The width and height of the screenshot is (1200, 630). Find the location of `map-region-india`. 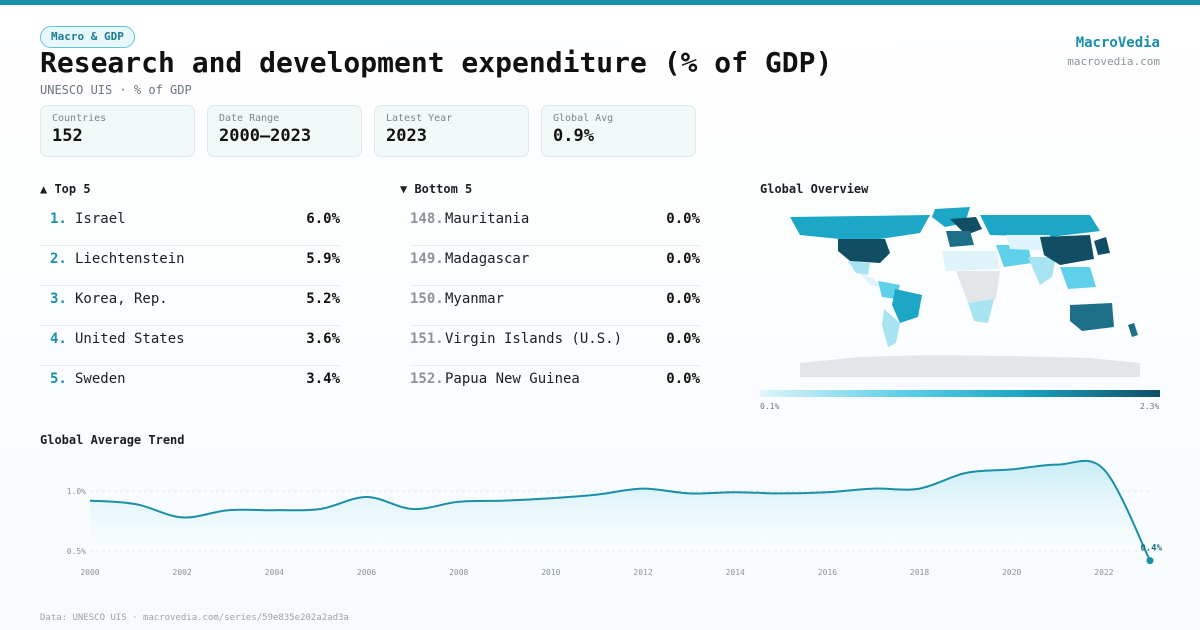

map-region-india is located at coordinates (1042, 271).